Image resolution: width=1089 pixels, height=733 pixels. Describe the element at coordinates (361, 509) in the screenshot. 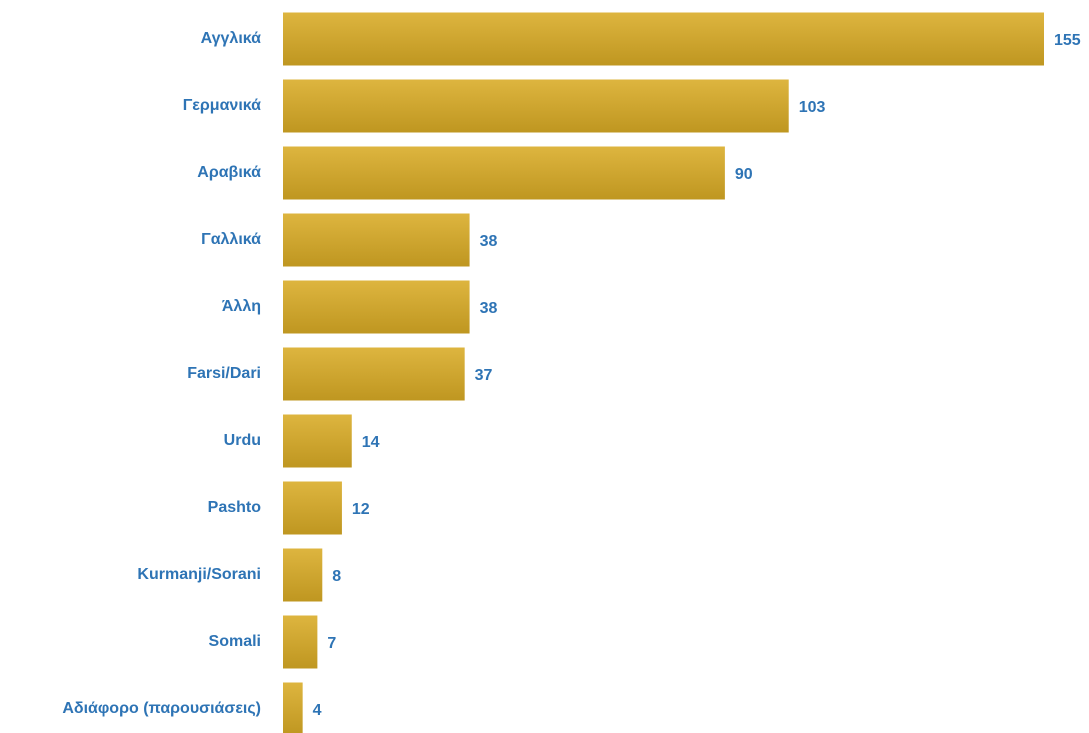

I see `value-label: 12` at that location.